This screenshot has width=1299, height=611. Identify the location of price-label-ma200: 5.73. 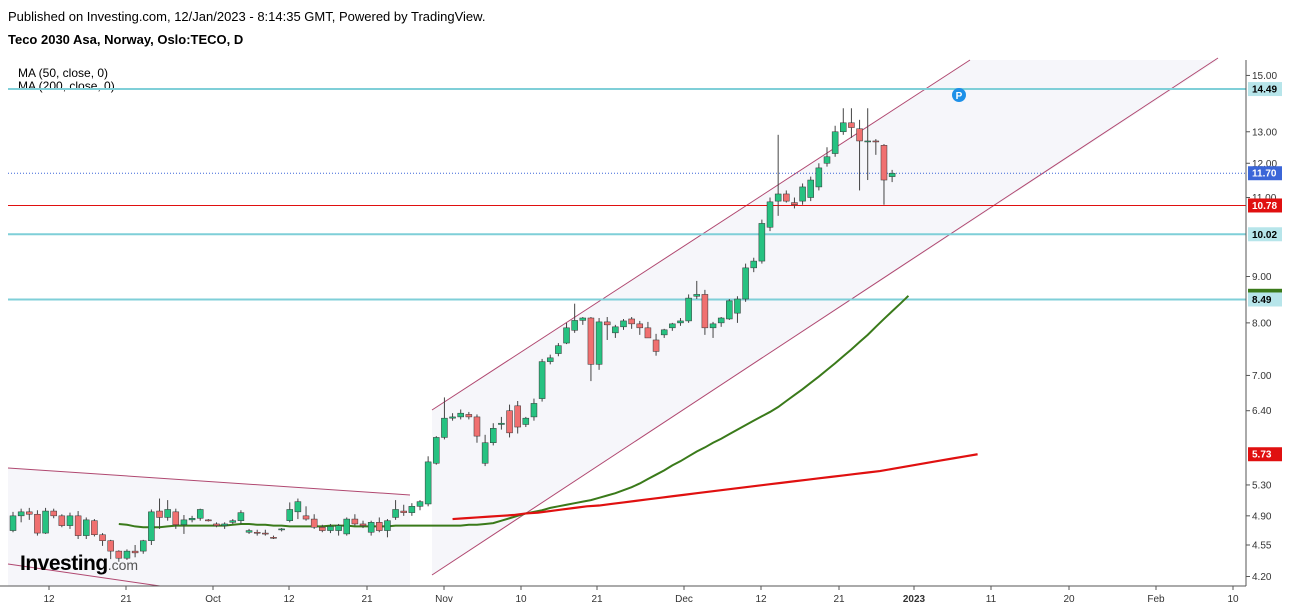
(1265, 454).